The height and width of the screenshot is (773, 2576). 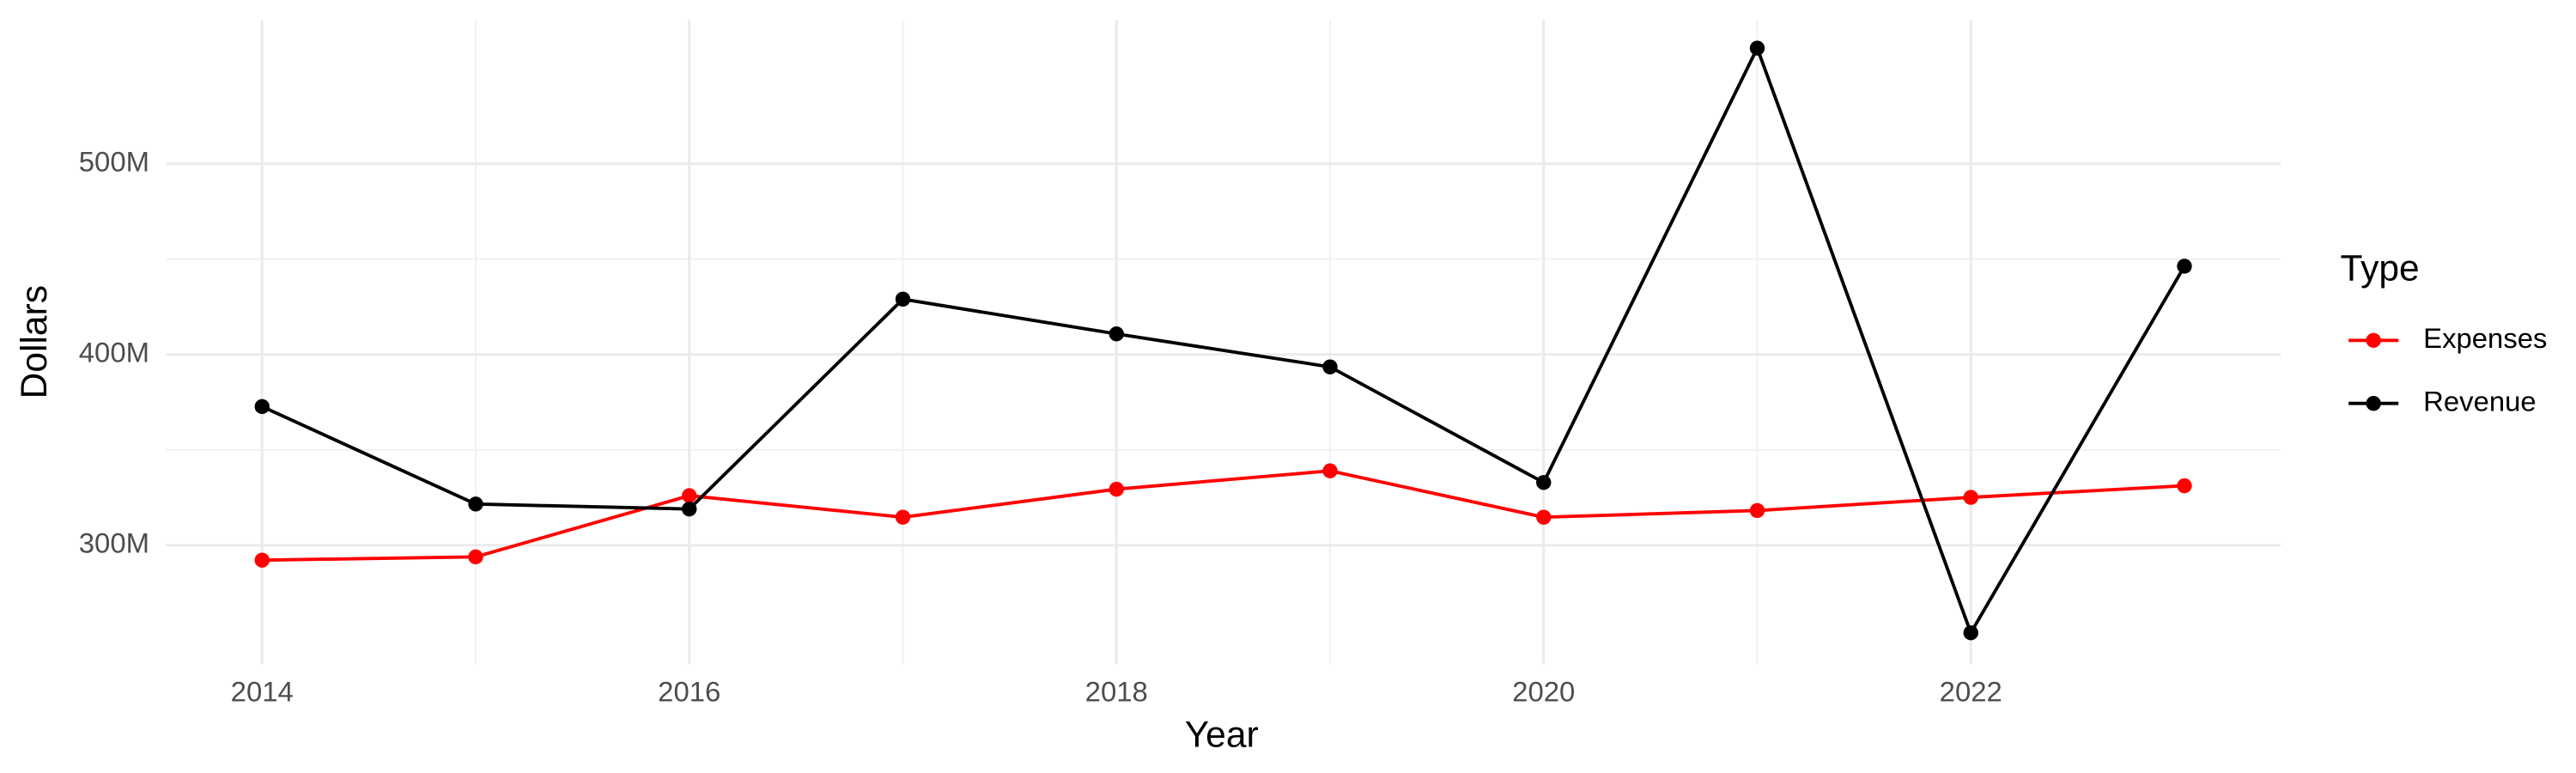 I want to click on y-tick-label: 300M, so click(x=114, y=543).